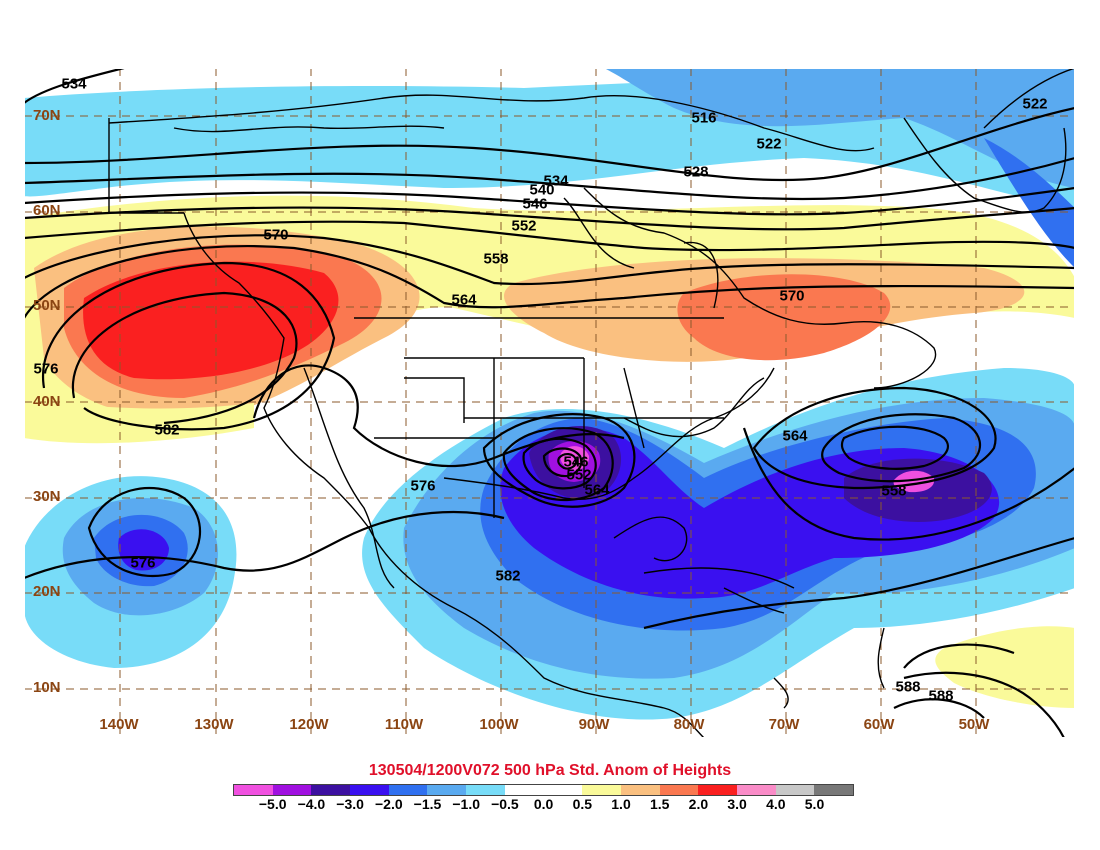 Image resolution: width=1100 pixels, height=850 pixels. I want to click on southeast-positive, so click(1005, 667).